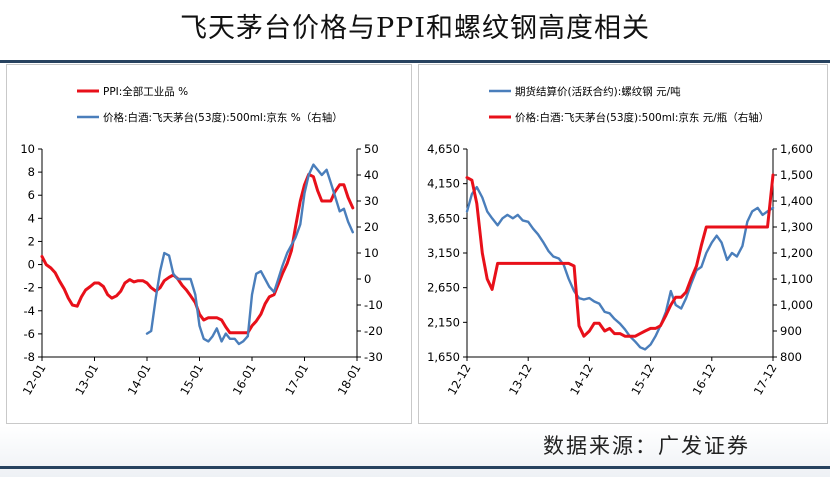 The height and width of the screenshot is (477, 830). What do you see at coordinates (796, 201) in the screenshot?
I see `right-tick-label: 1,400` at bounding box center [796, 201].